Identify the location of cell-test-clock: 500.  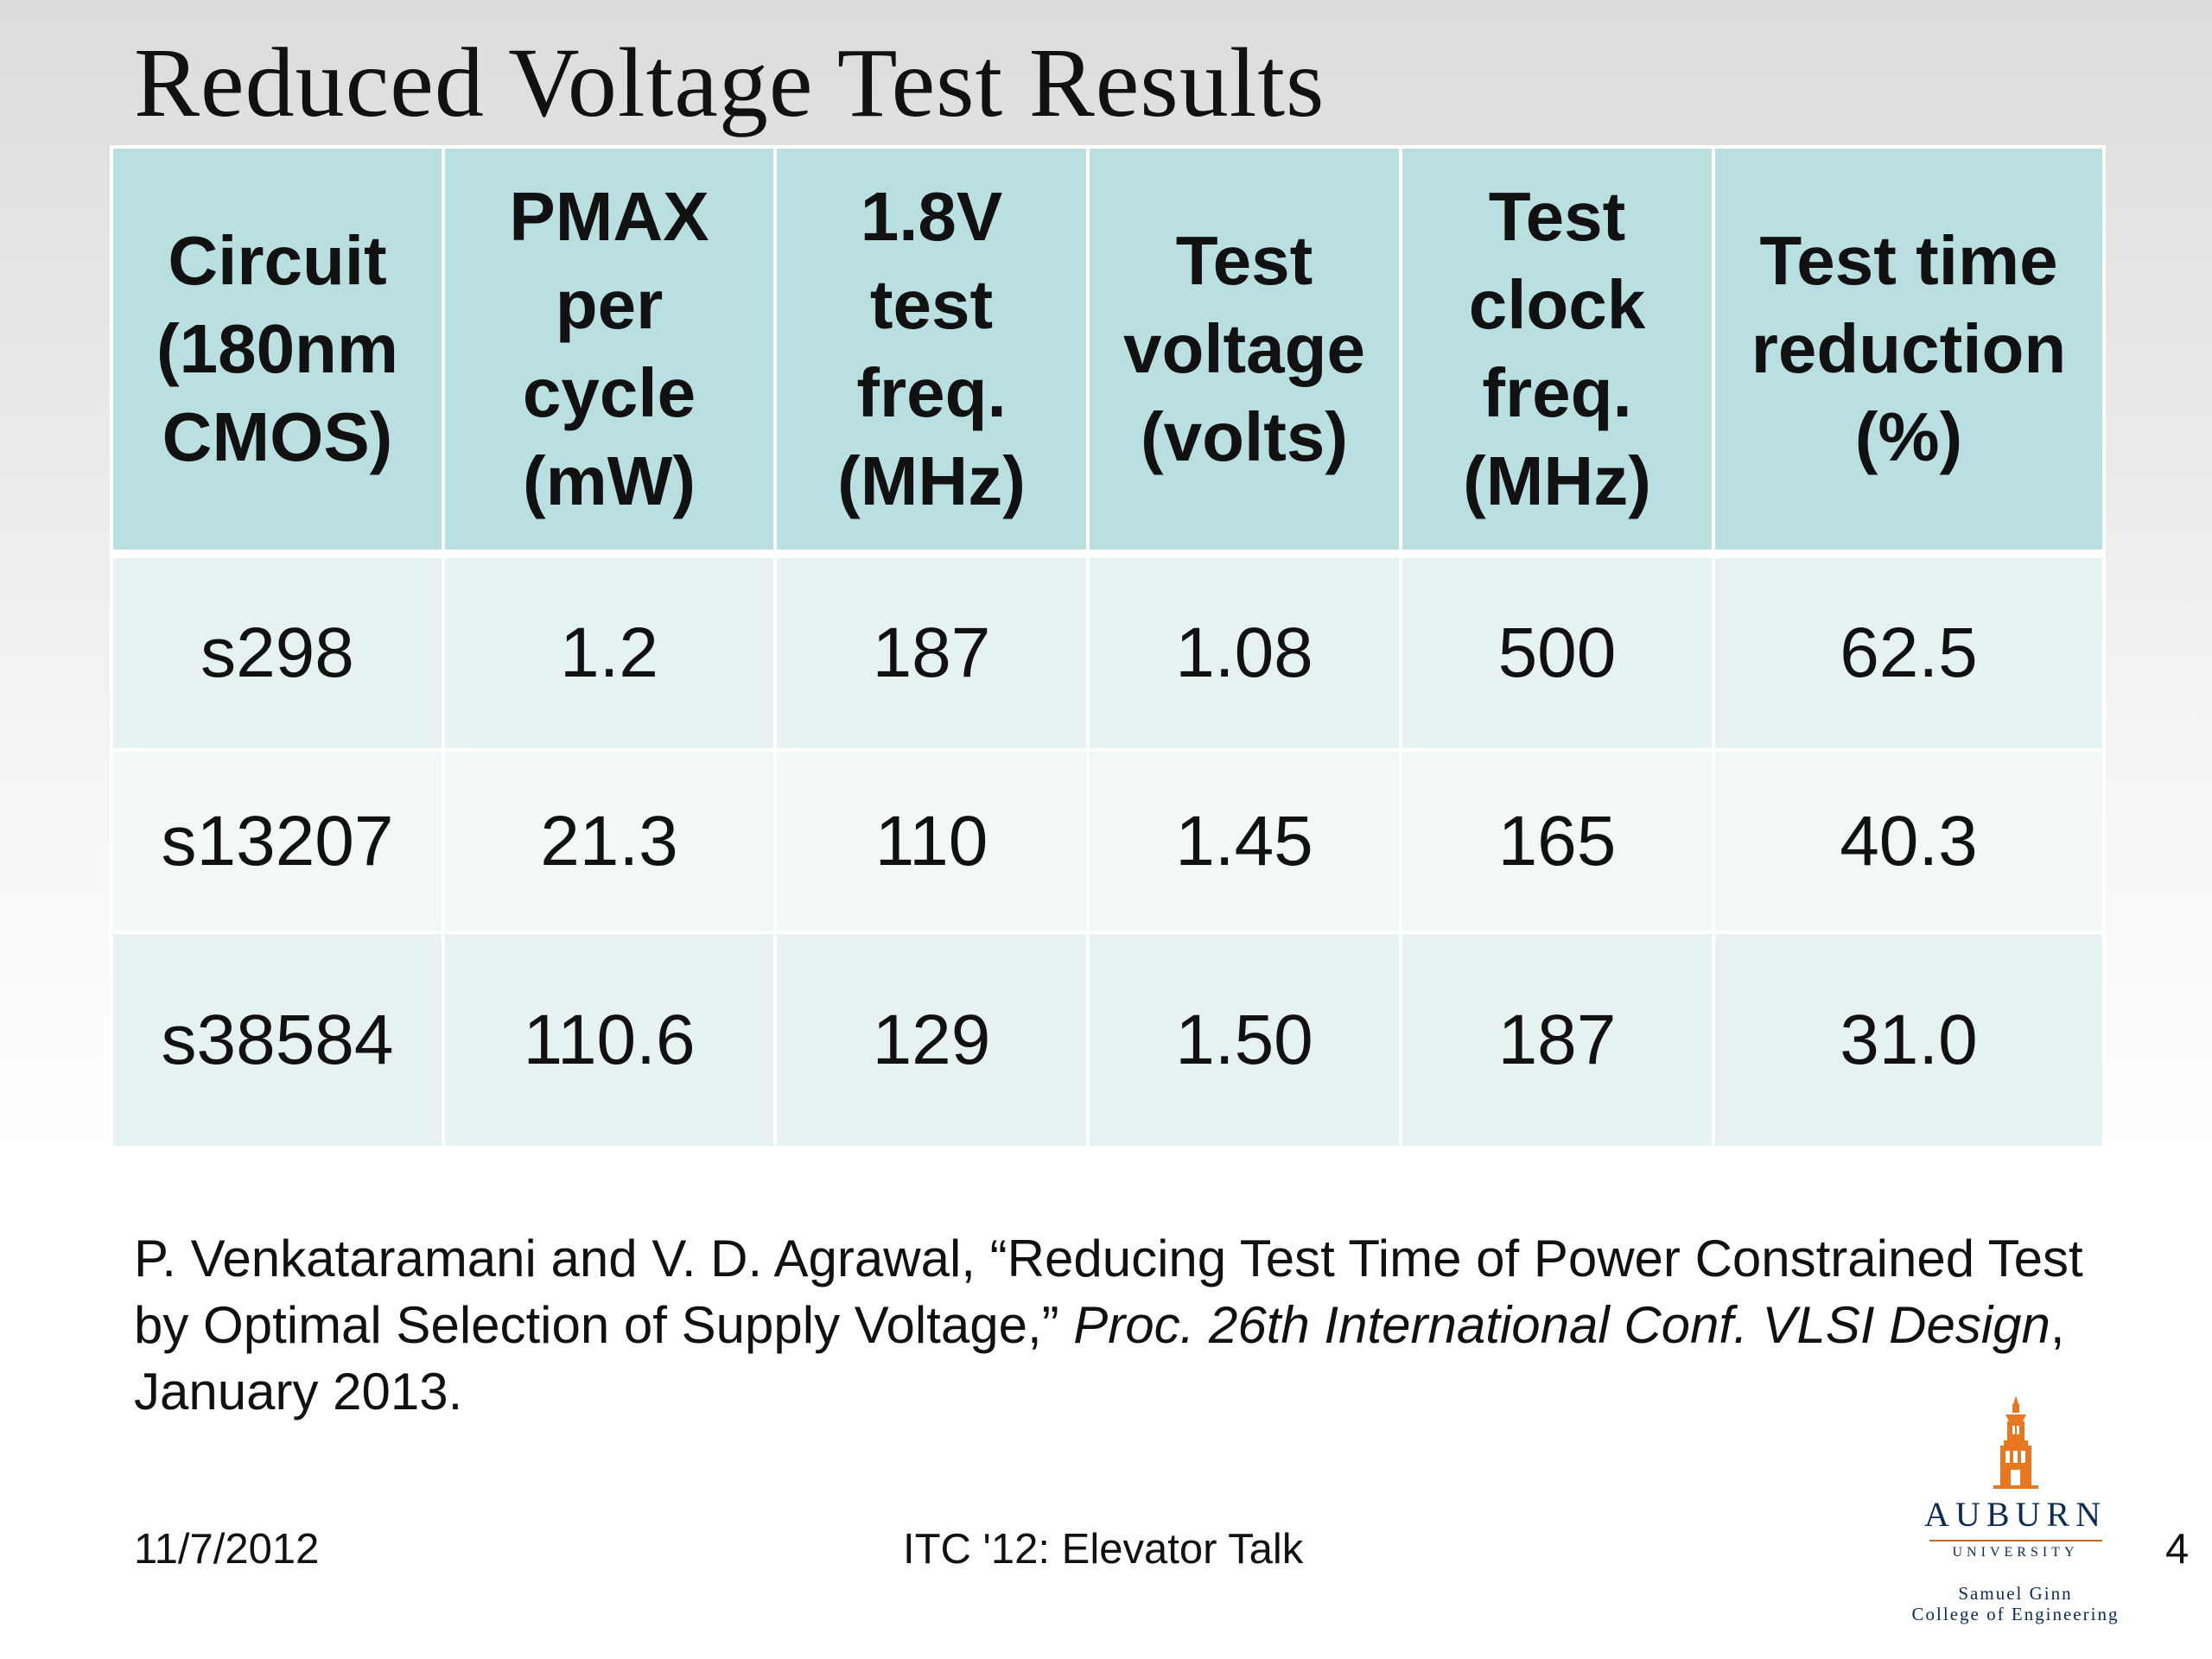
(1557, 652).